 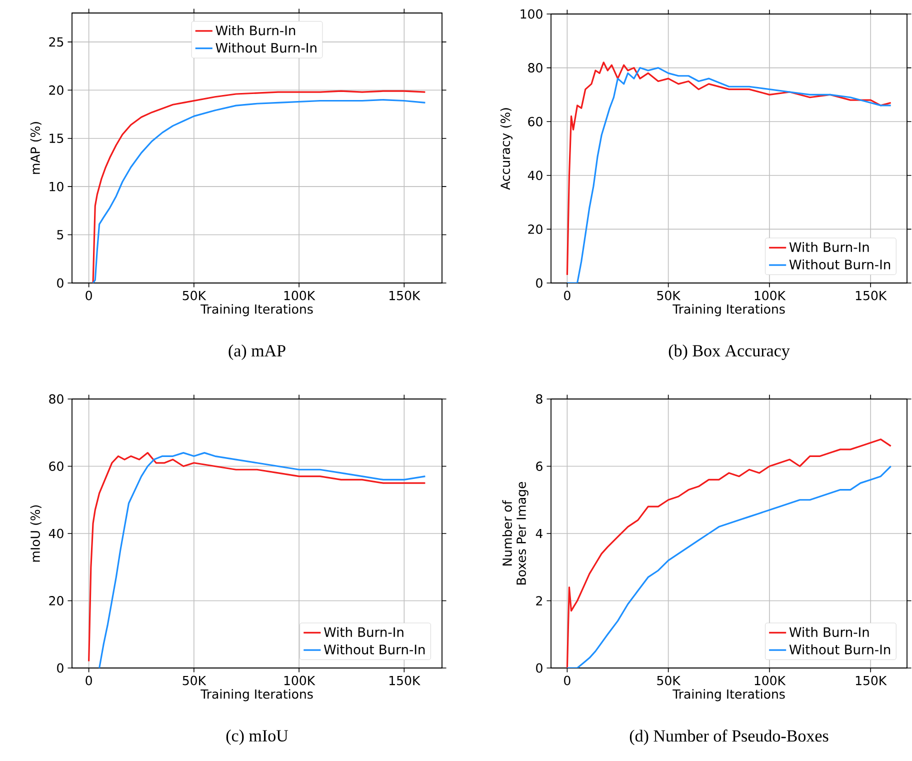 What do you see at coordinates (57, 138) in the screenshot?
I see `y-tick-label: 15` at bounding box center [57, 138].